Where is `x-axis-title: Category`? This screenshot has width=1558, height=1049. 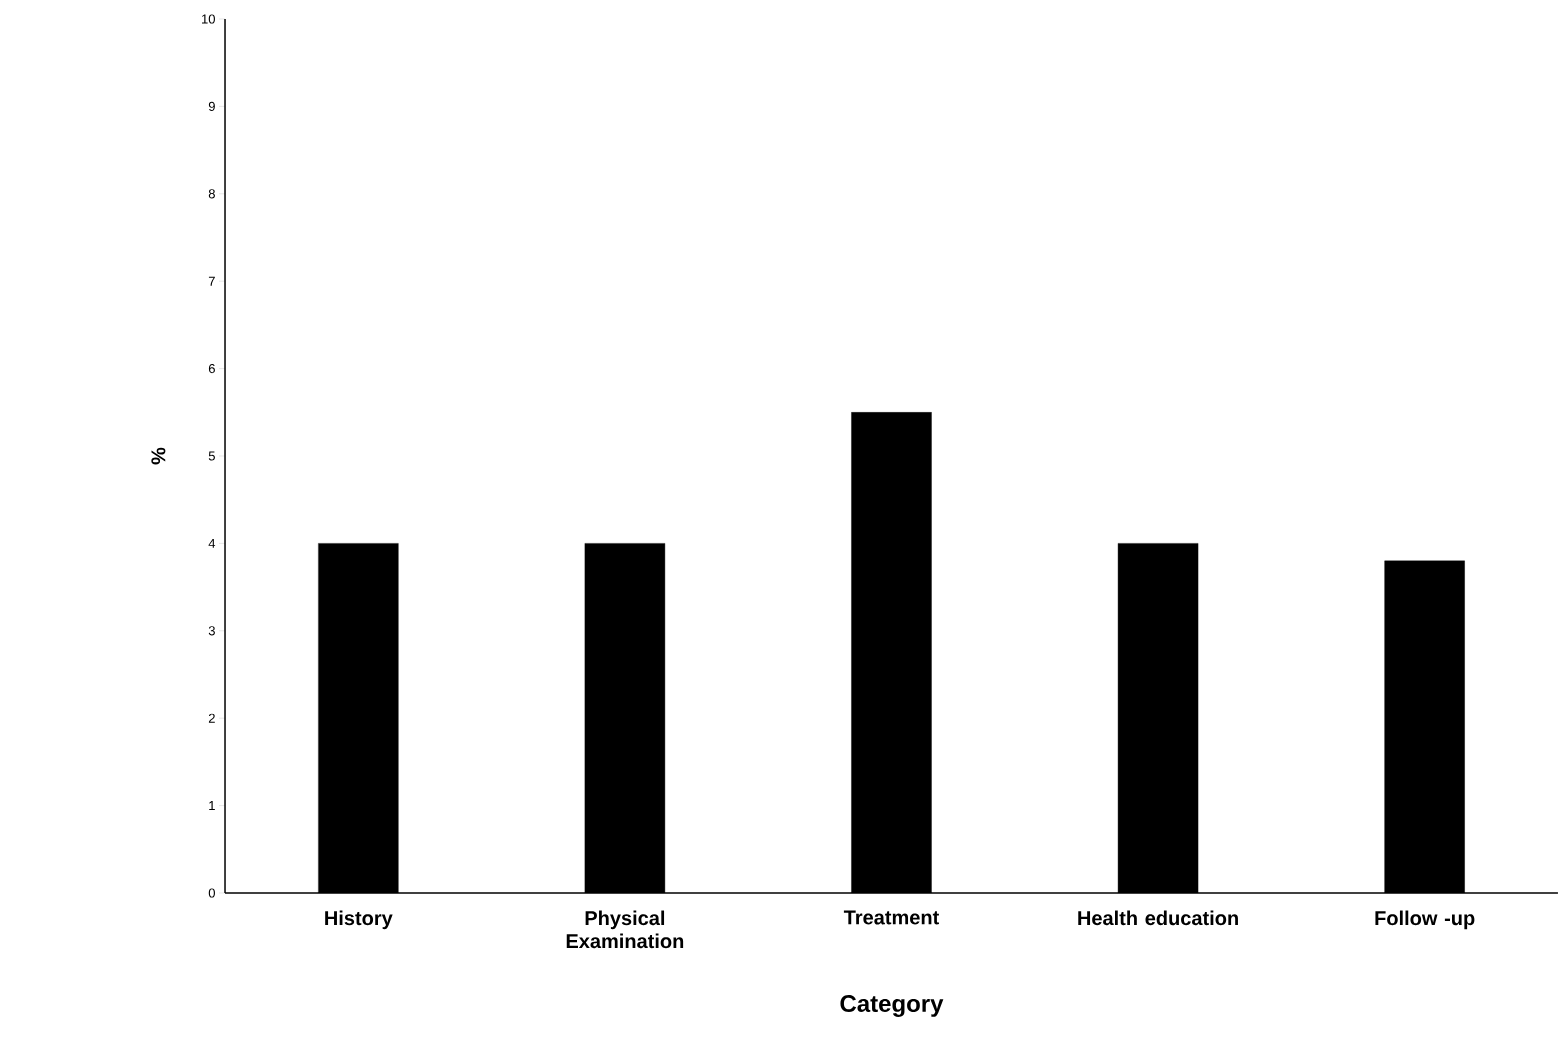 x-axis-title: Category is located at coordinates (892, 1006).